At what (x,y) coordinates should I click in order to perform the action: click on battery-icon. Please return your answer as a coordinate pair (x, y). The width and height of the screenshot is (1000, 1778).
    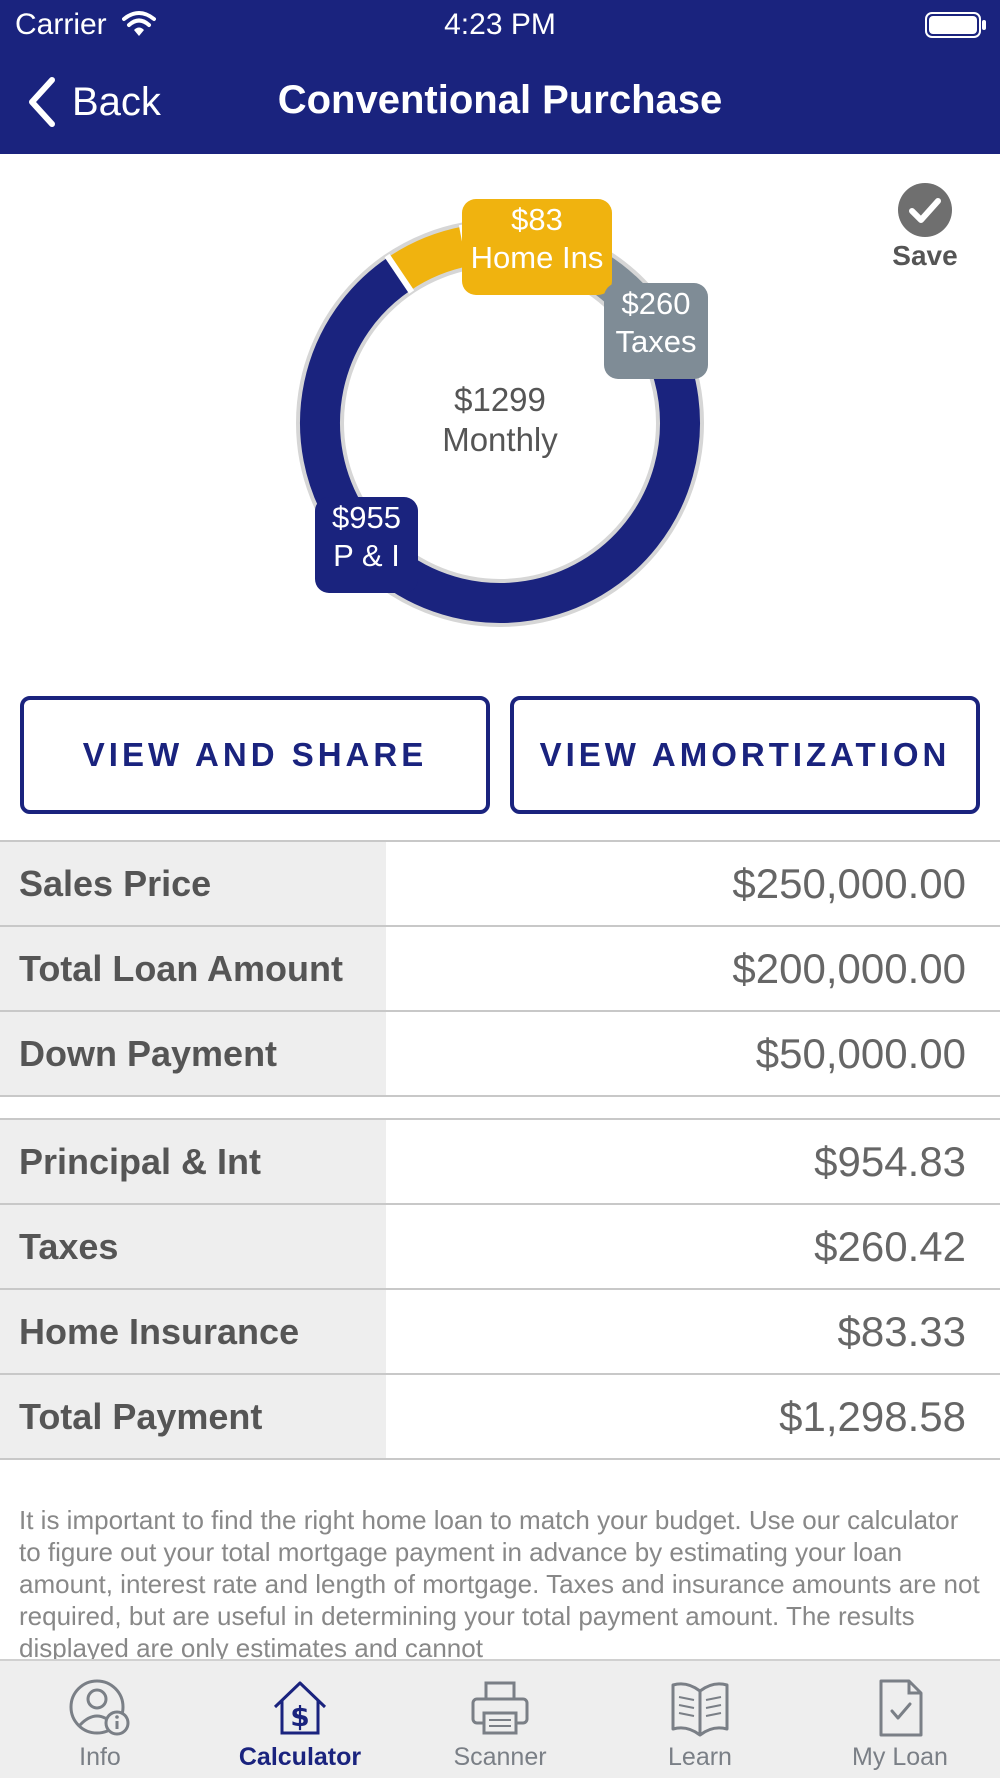
    Looking at the image, I should click on (955, 25).